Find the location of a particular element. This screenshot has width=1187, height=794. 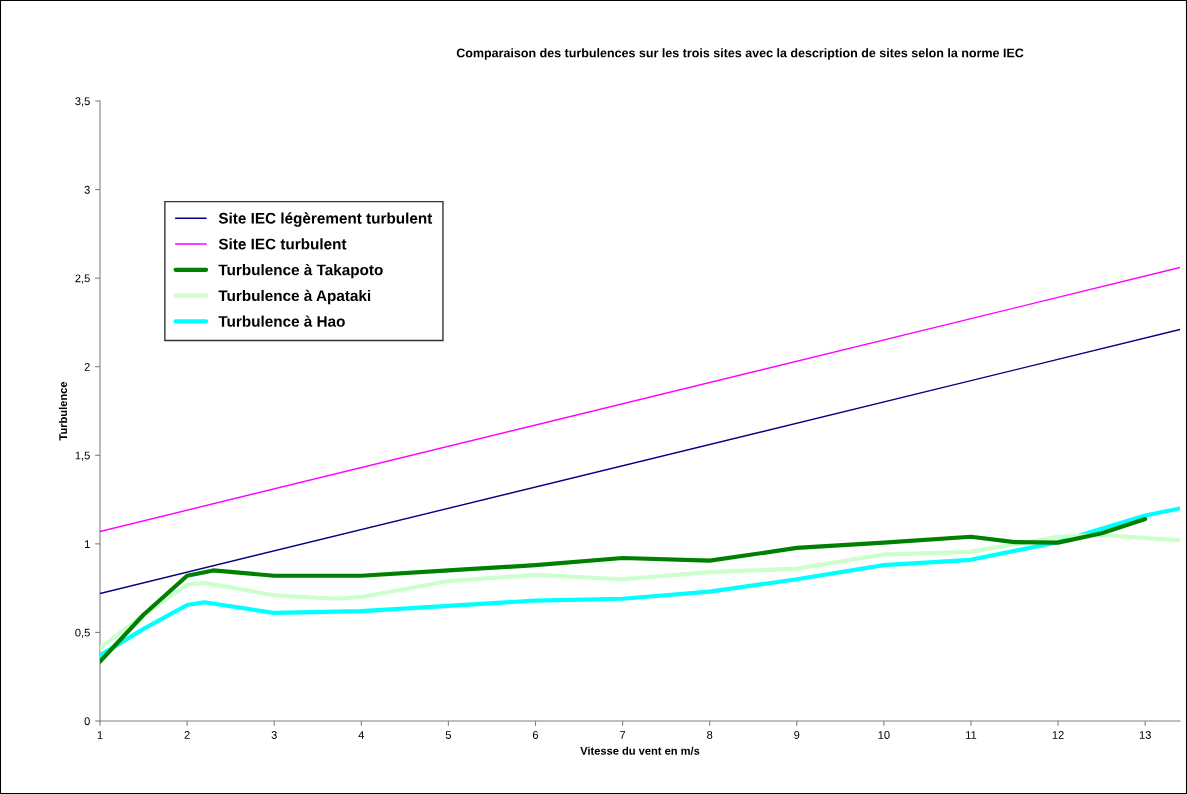

x-tick-label: 8 is located at coordinates (710, 735).